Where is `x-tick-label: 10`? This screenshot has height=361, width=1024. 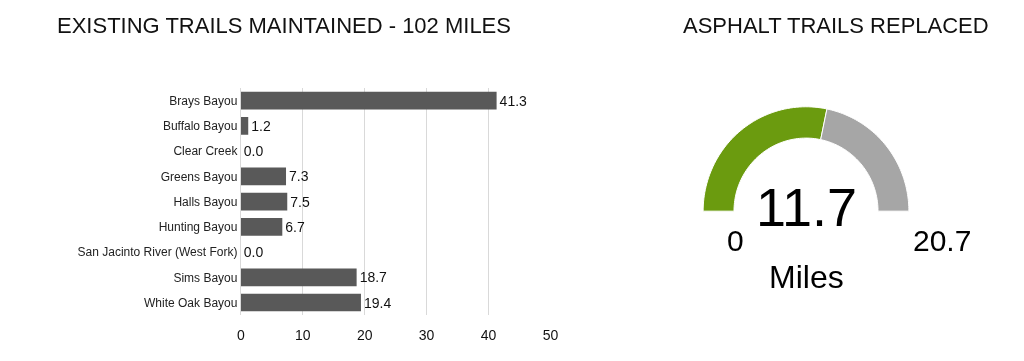 x-tick-label: 10 is located at coordinates (302, 335).